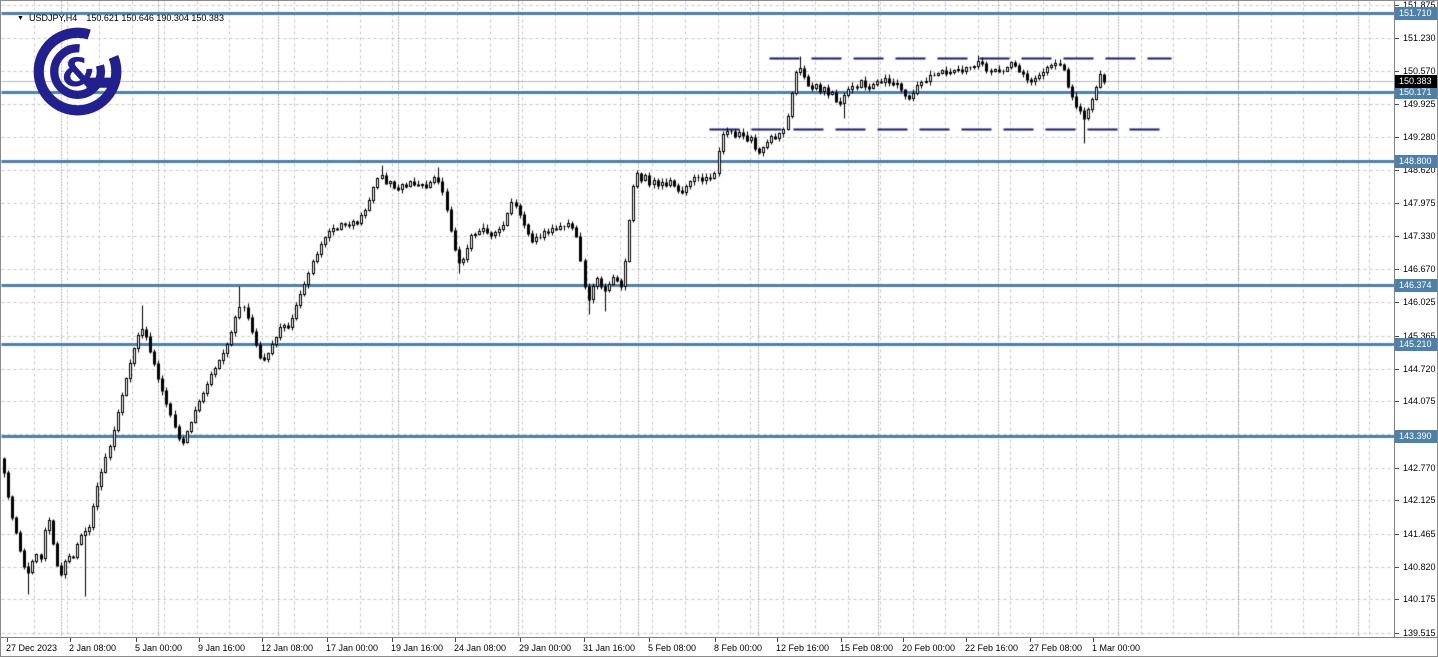 The image size is (1438, 657). What do you see at coordinates (1419, 468) in the screenshot?
I see `price-tick-label: 142.770` at bounding box center [1419, 468].